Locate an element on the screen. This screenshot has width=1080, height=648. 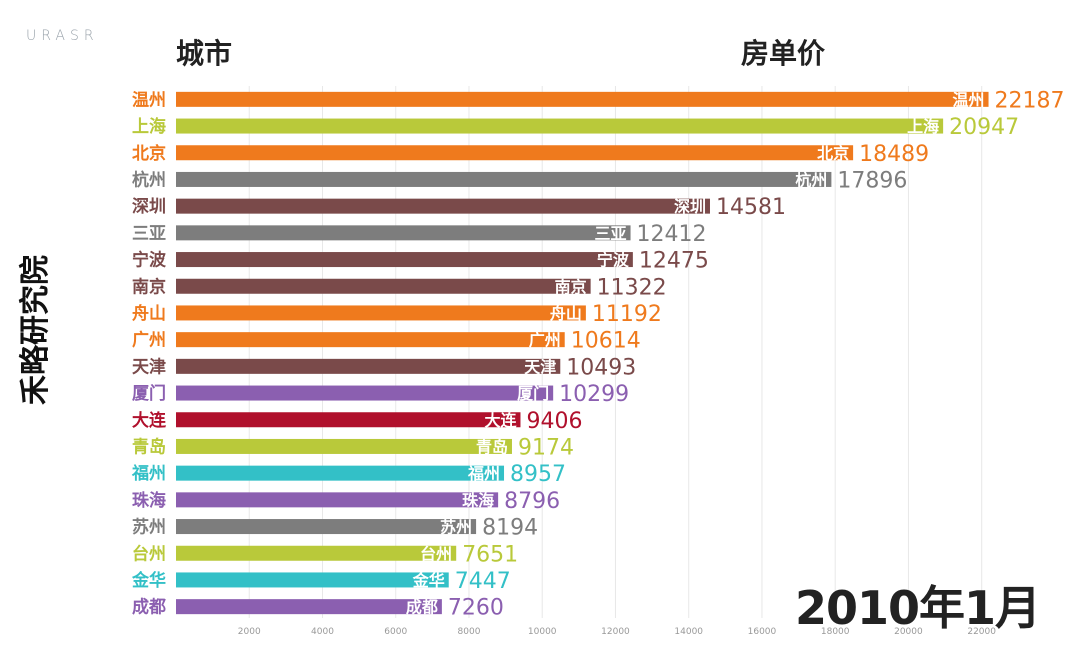
bar-city-label: 青岛 is located at coordinates (492, 446).